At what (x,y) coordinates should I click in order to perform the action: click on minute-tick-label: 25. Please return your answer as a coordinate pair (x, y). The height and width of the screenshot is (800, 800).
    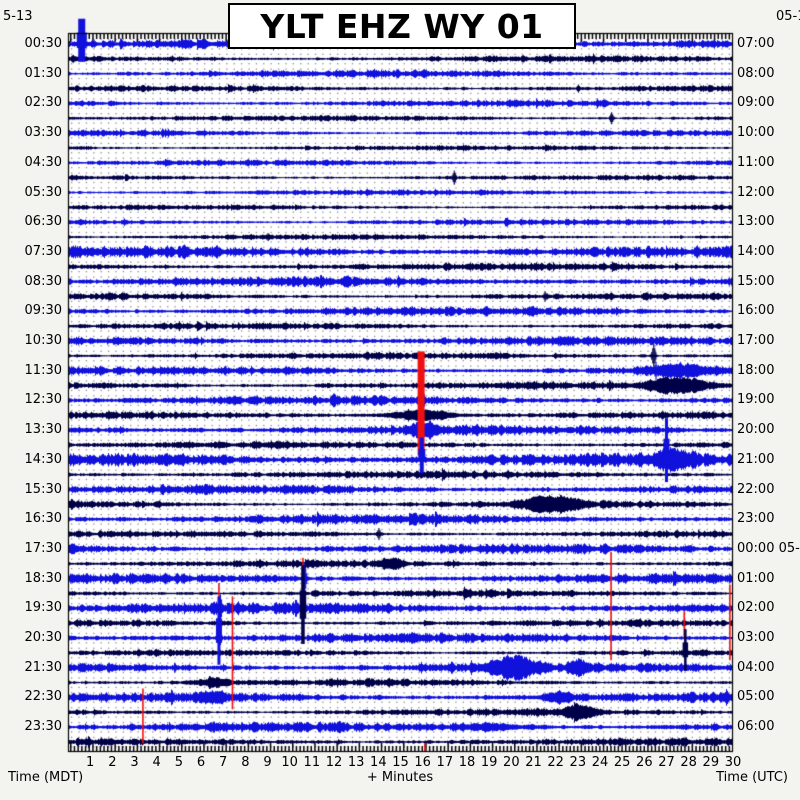
    Looking at the image, I should click on (622, 762).